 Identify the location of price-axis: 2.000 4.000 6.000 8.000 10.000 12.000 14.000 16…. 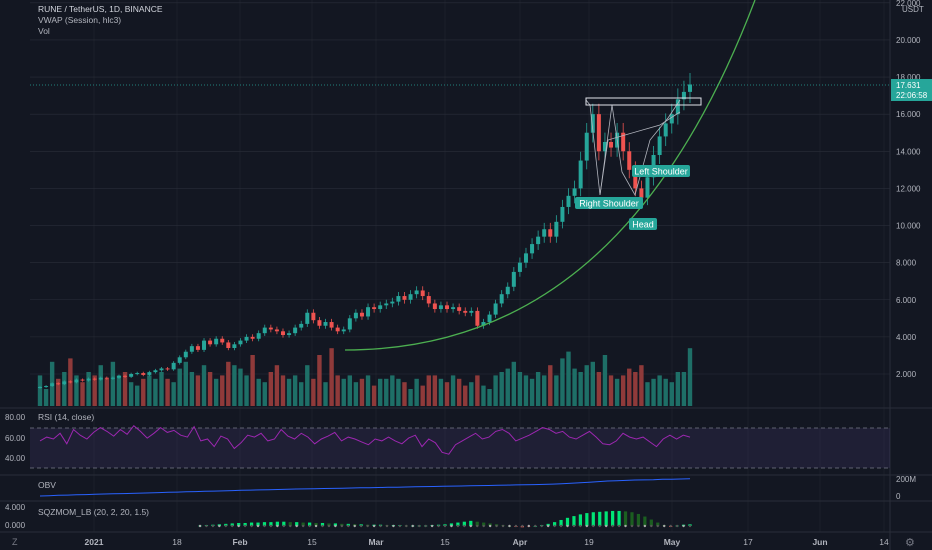
(908, 189).